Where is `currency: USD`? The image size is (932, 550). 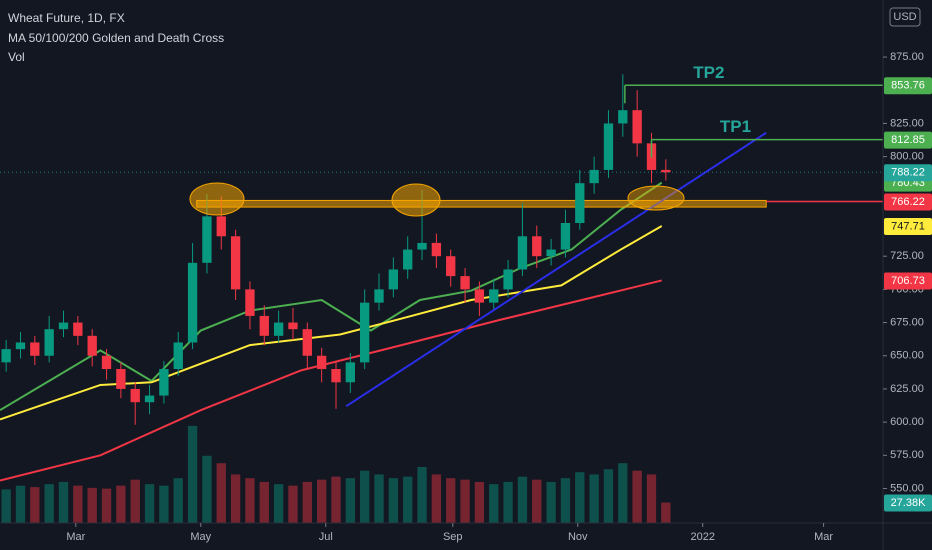 currency: USD is located at coordinates (904, 17).